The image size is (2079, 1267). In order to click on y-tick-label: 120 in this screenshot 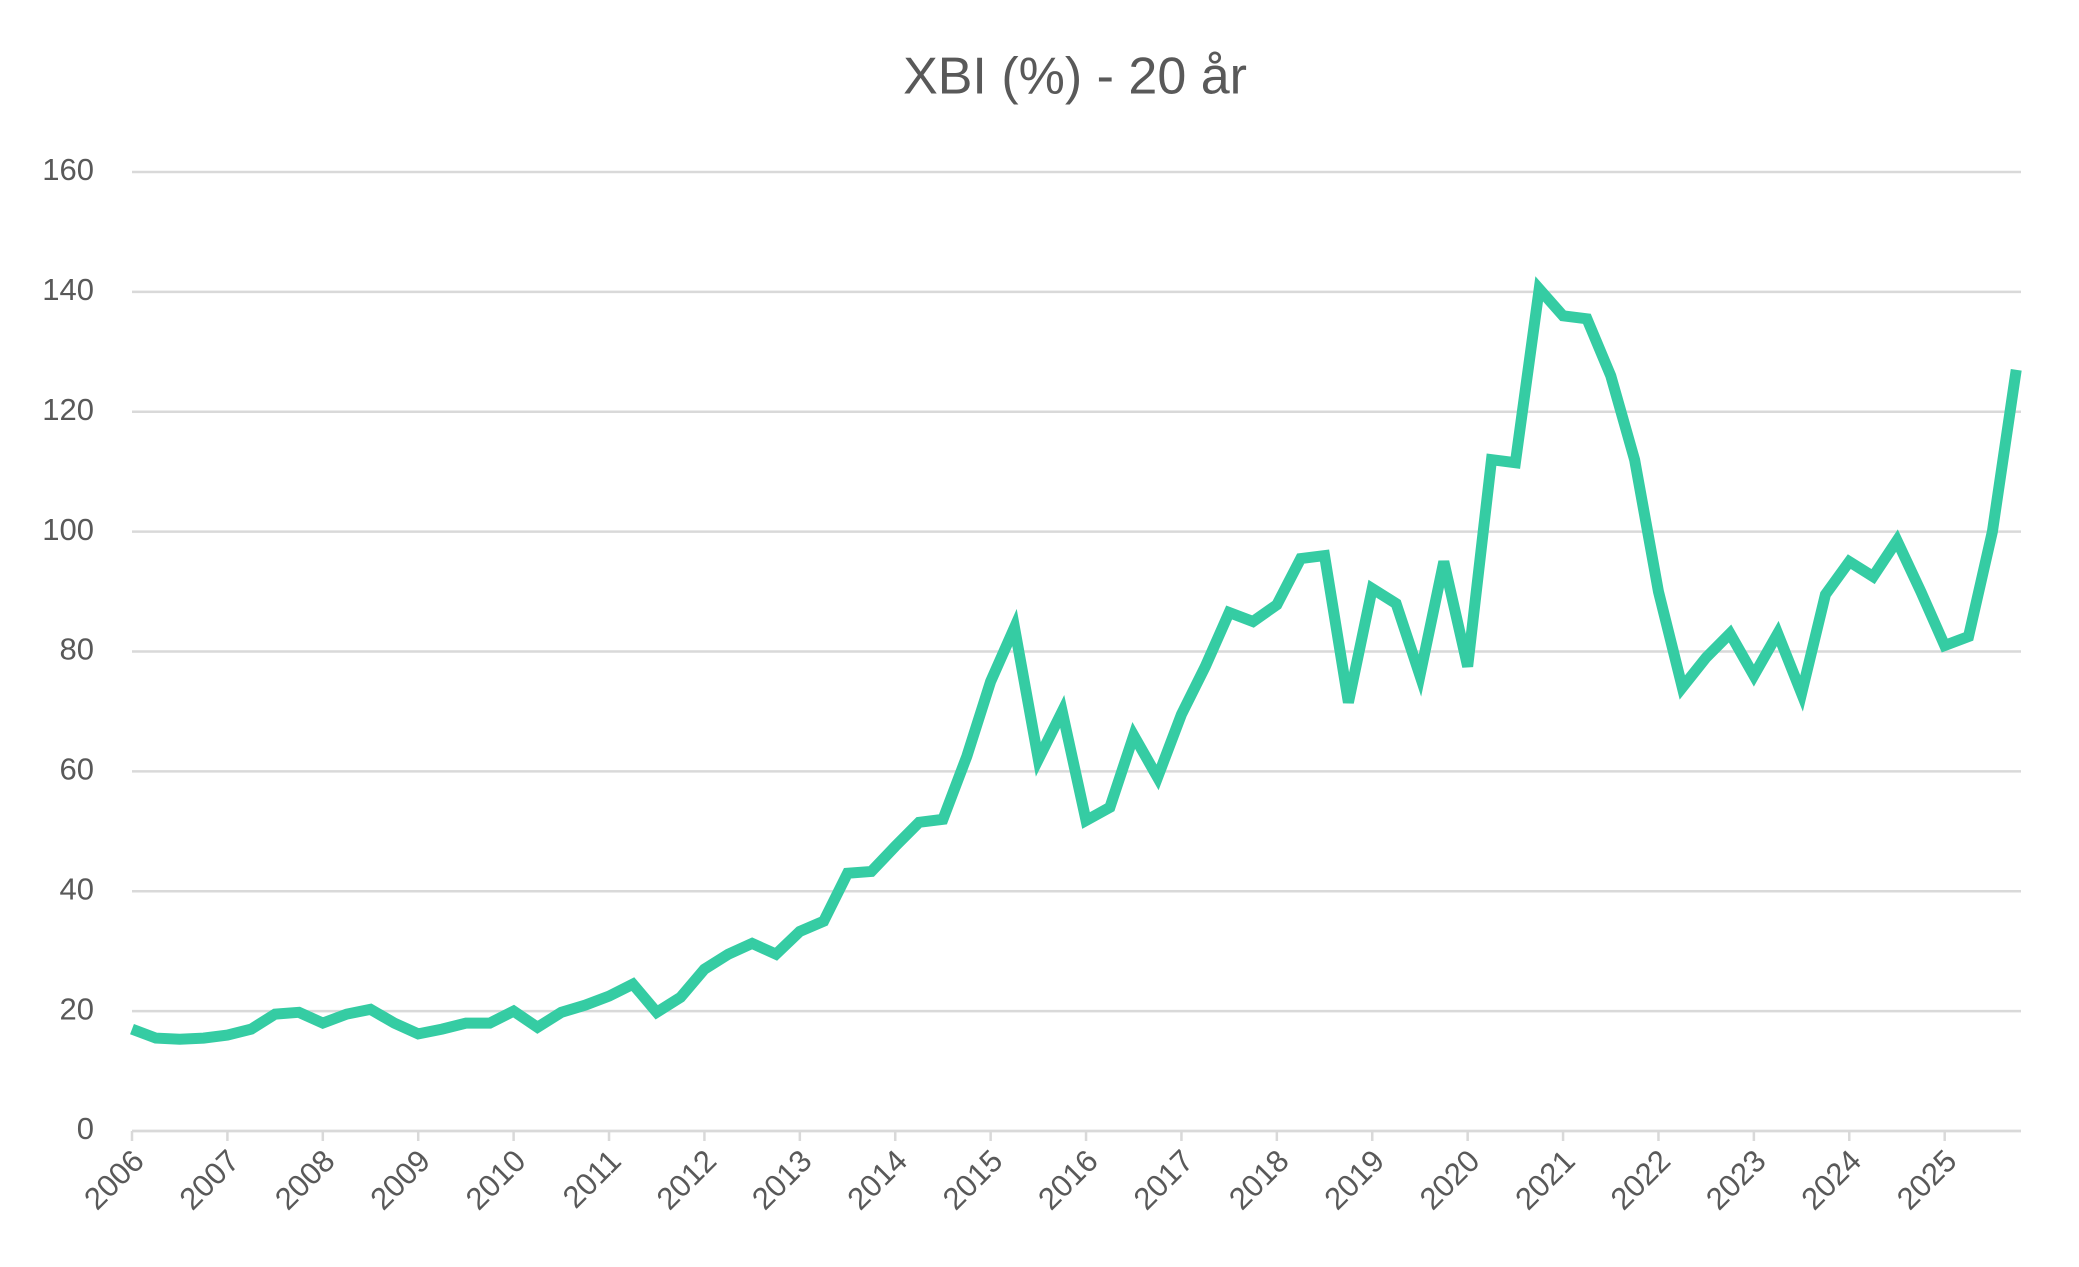, I will do `click(68, 409)`.